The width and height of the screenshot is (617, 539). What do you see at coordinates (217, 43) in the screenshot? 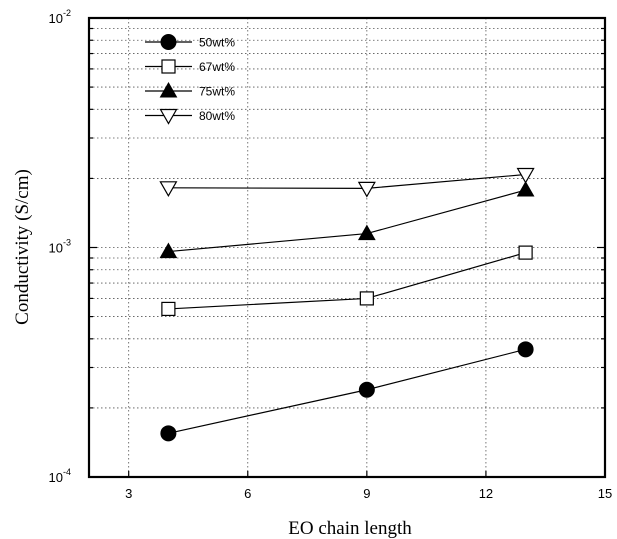
I see `legend-label: 50wt%` at bounding box center [217, 43].